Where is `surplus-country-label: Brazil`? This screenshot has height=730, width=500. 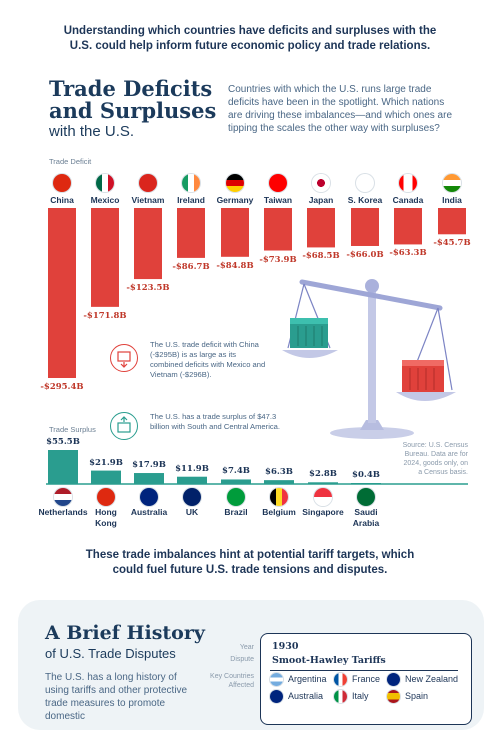
surplus-country-label: Brazil is located at coordinates (236, 512).